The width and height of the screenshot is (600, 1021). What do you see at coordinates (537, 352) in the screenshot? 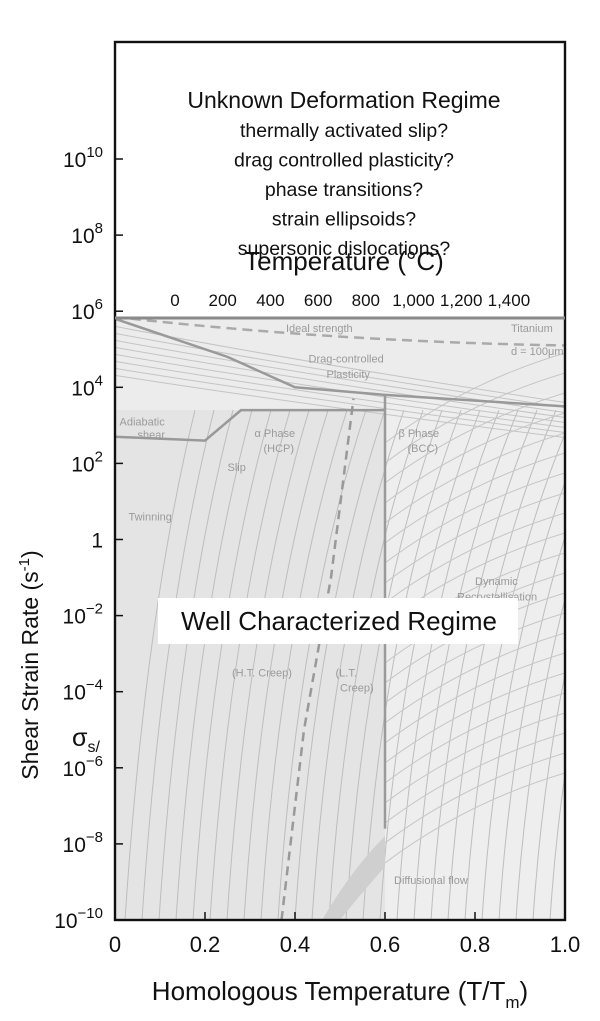
I see `map-label-grain-size: d = 100μm` at bounding box center [537, 352].